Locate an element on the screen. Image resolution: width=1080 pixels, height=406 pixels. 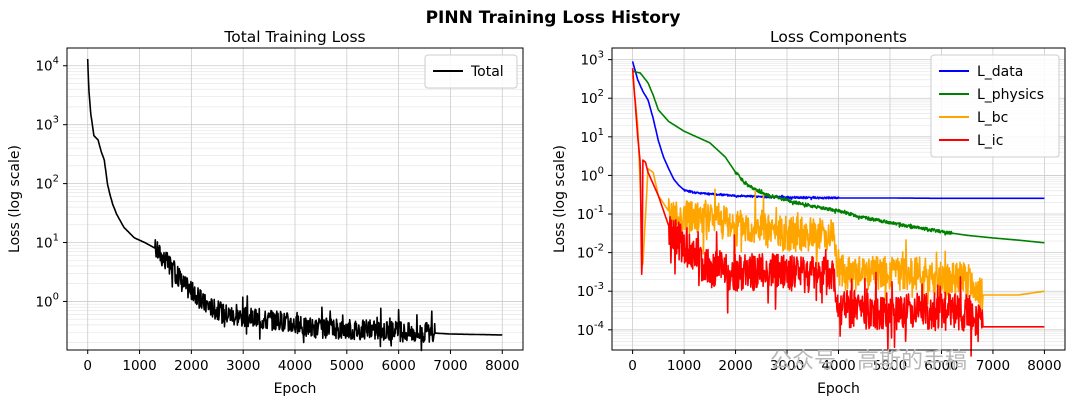
y-tick-label: 10⁴ is located at coordinates (47, 65).